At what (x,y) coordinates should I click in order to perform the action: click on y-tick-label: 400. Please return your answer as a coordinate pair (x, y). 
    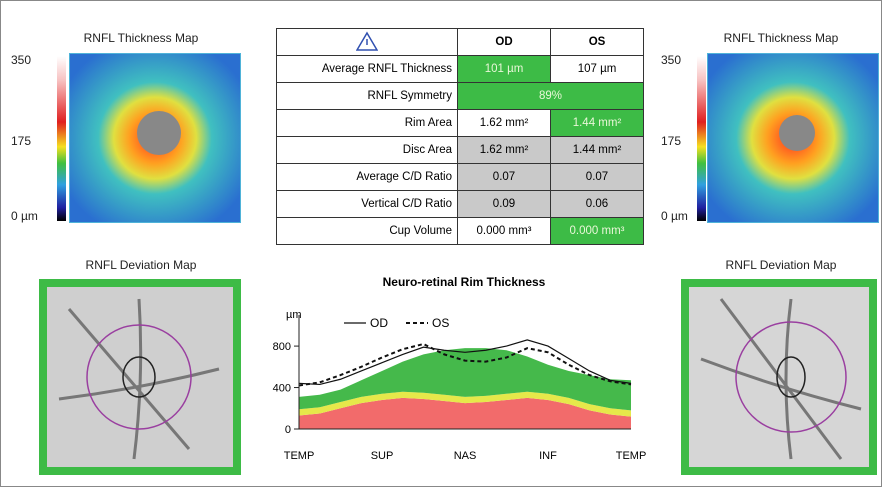
    Looking at the image, I should click on (282, 389).